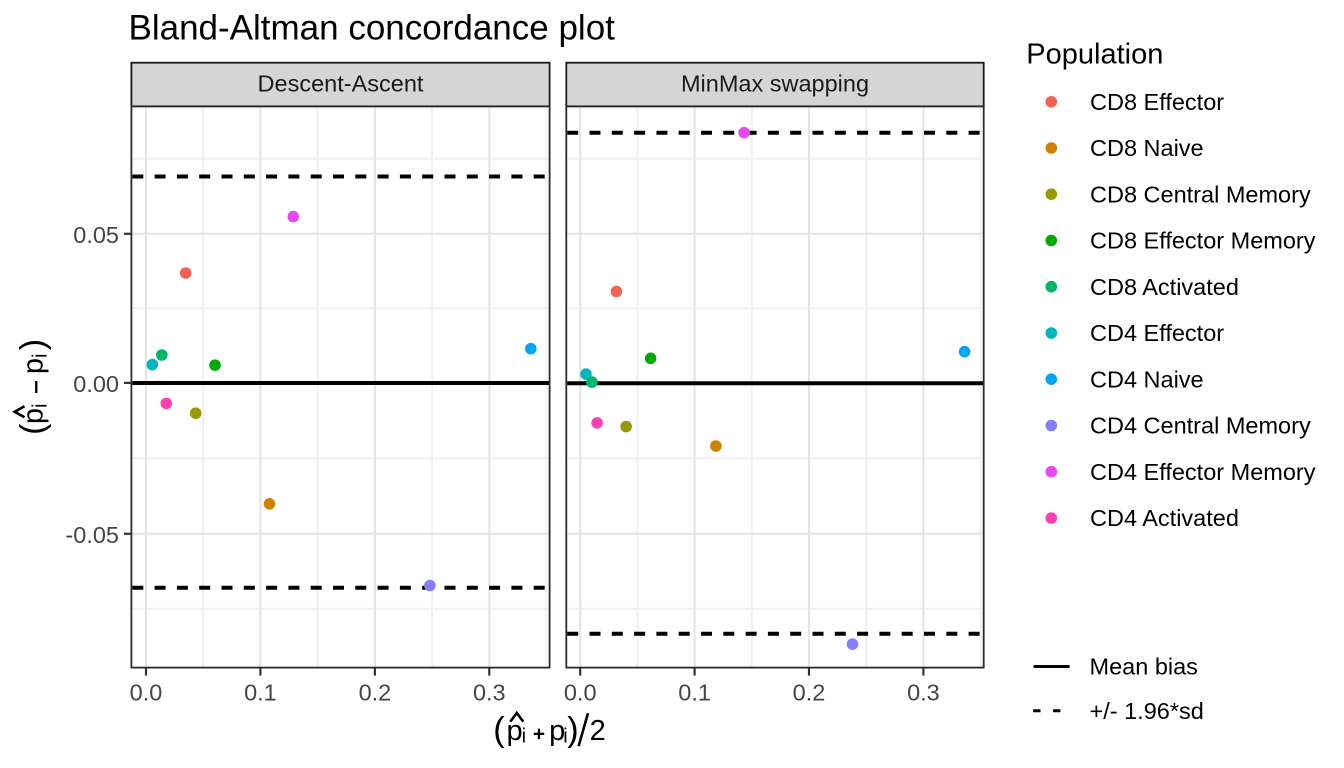 This screenshot has height=768, width=1344. What do you see at coordinates (1147, 148) in the screenshot?
I see `svg-text: CD8 Naive` at bounding box center [1147, 148].